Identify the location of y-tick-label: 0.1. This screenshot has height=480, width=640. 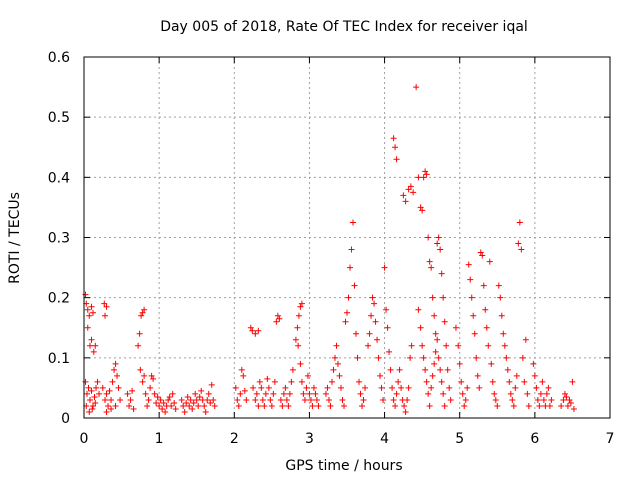
(59, 359).